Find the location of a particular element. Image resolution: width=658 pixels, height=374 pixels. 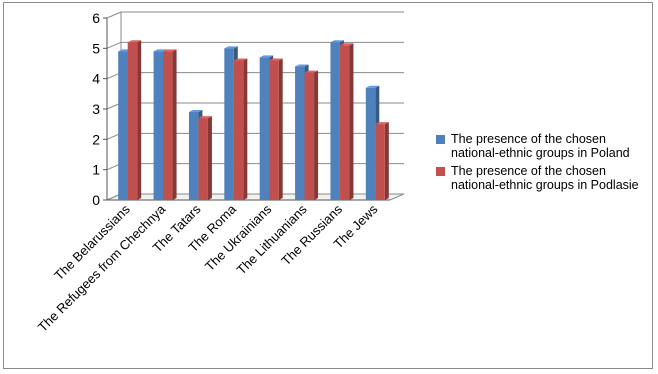

chart-floor is located at coordinates (255, 197).